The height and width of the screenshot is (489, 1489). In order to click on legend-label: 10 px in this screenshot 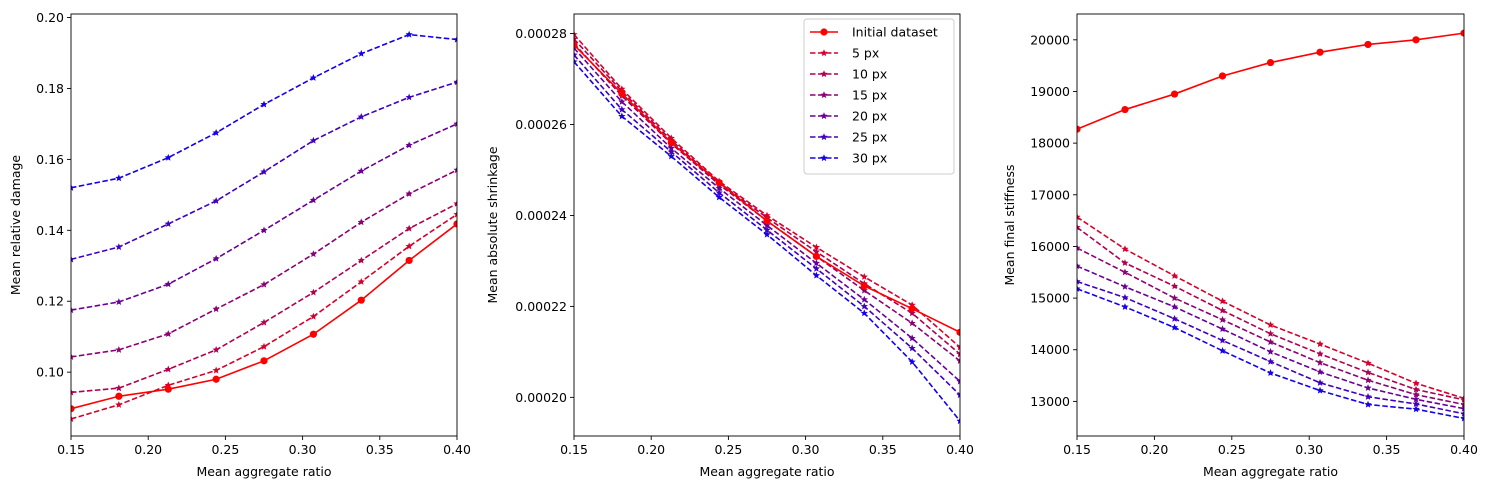, I will do `click(869, 74)`.